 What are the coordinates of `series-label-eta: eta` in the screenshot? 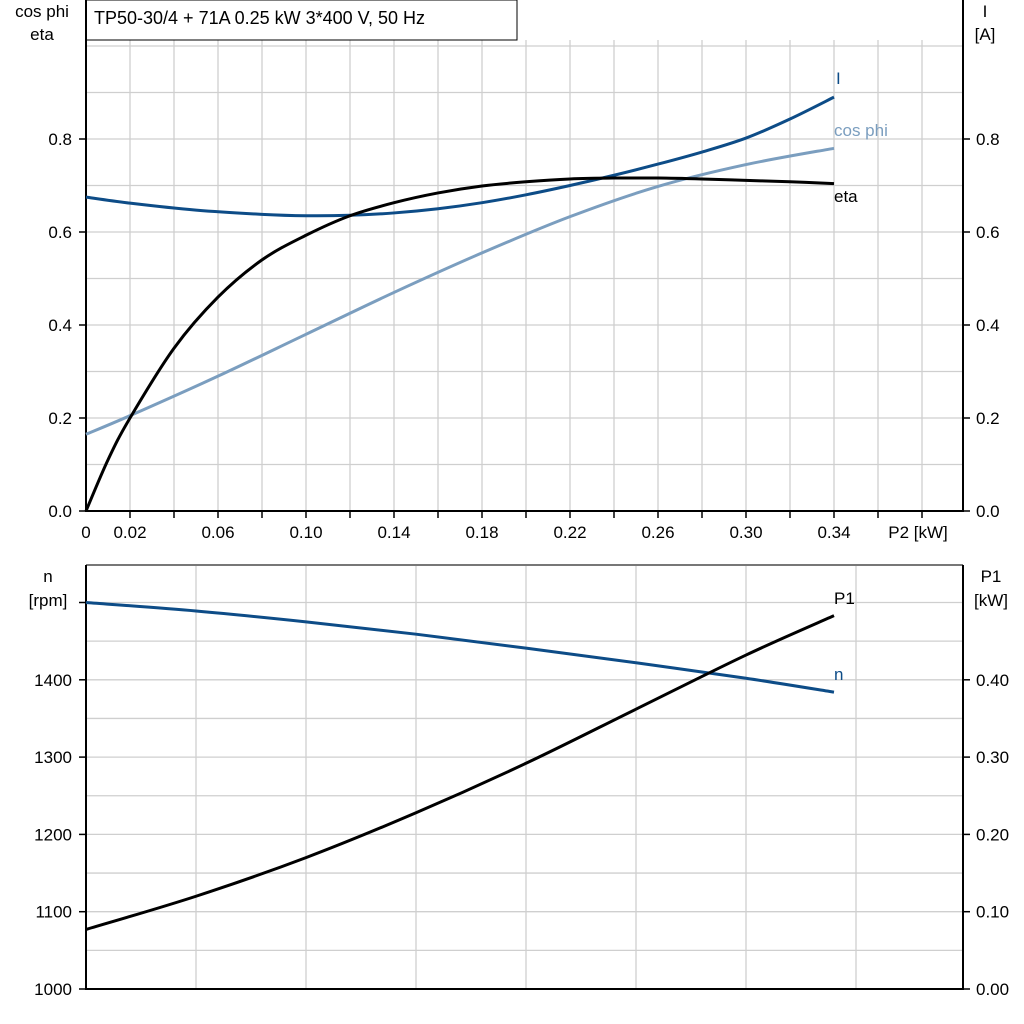 It's located at (846, 196).